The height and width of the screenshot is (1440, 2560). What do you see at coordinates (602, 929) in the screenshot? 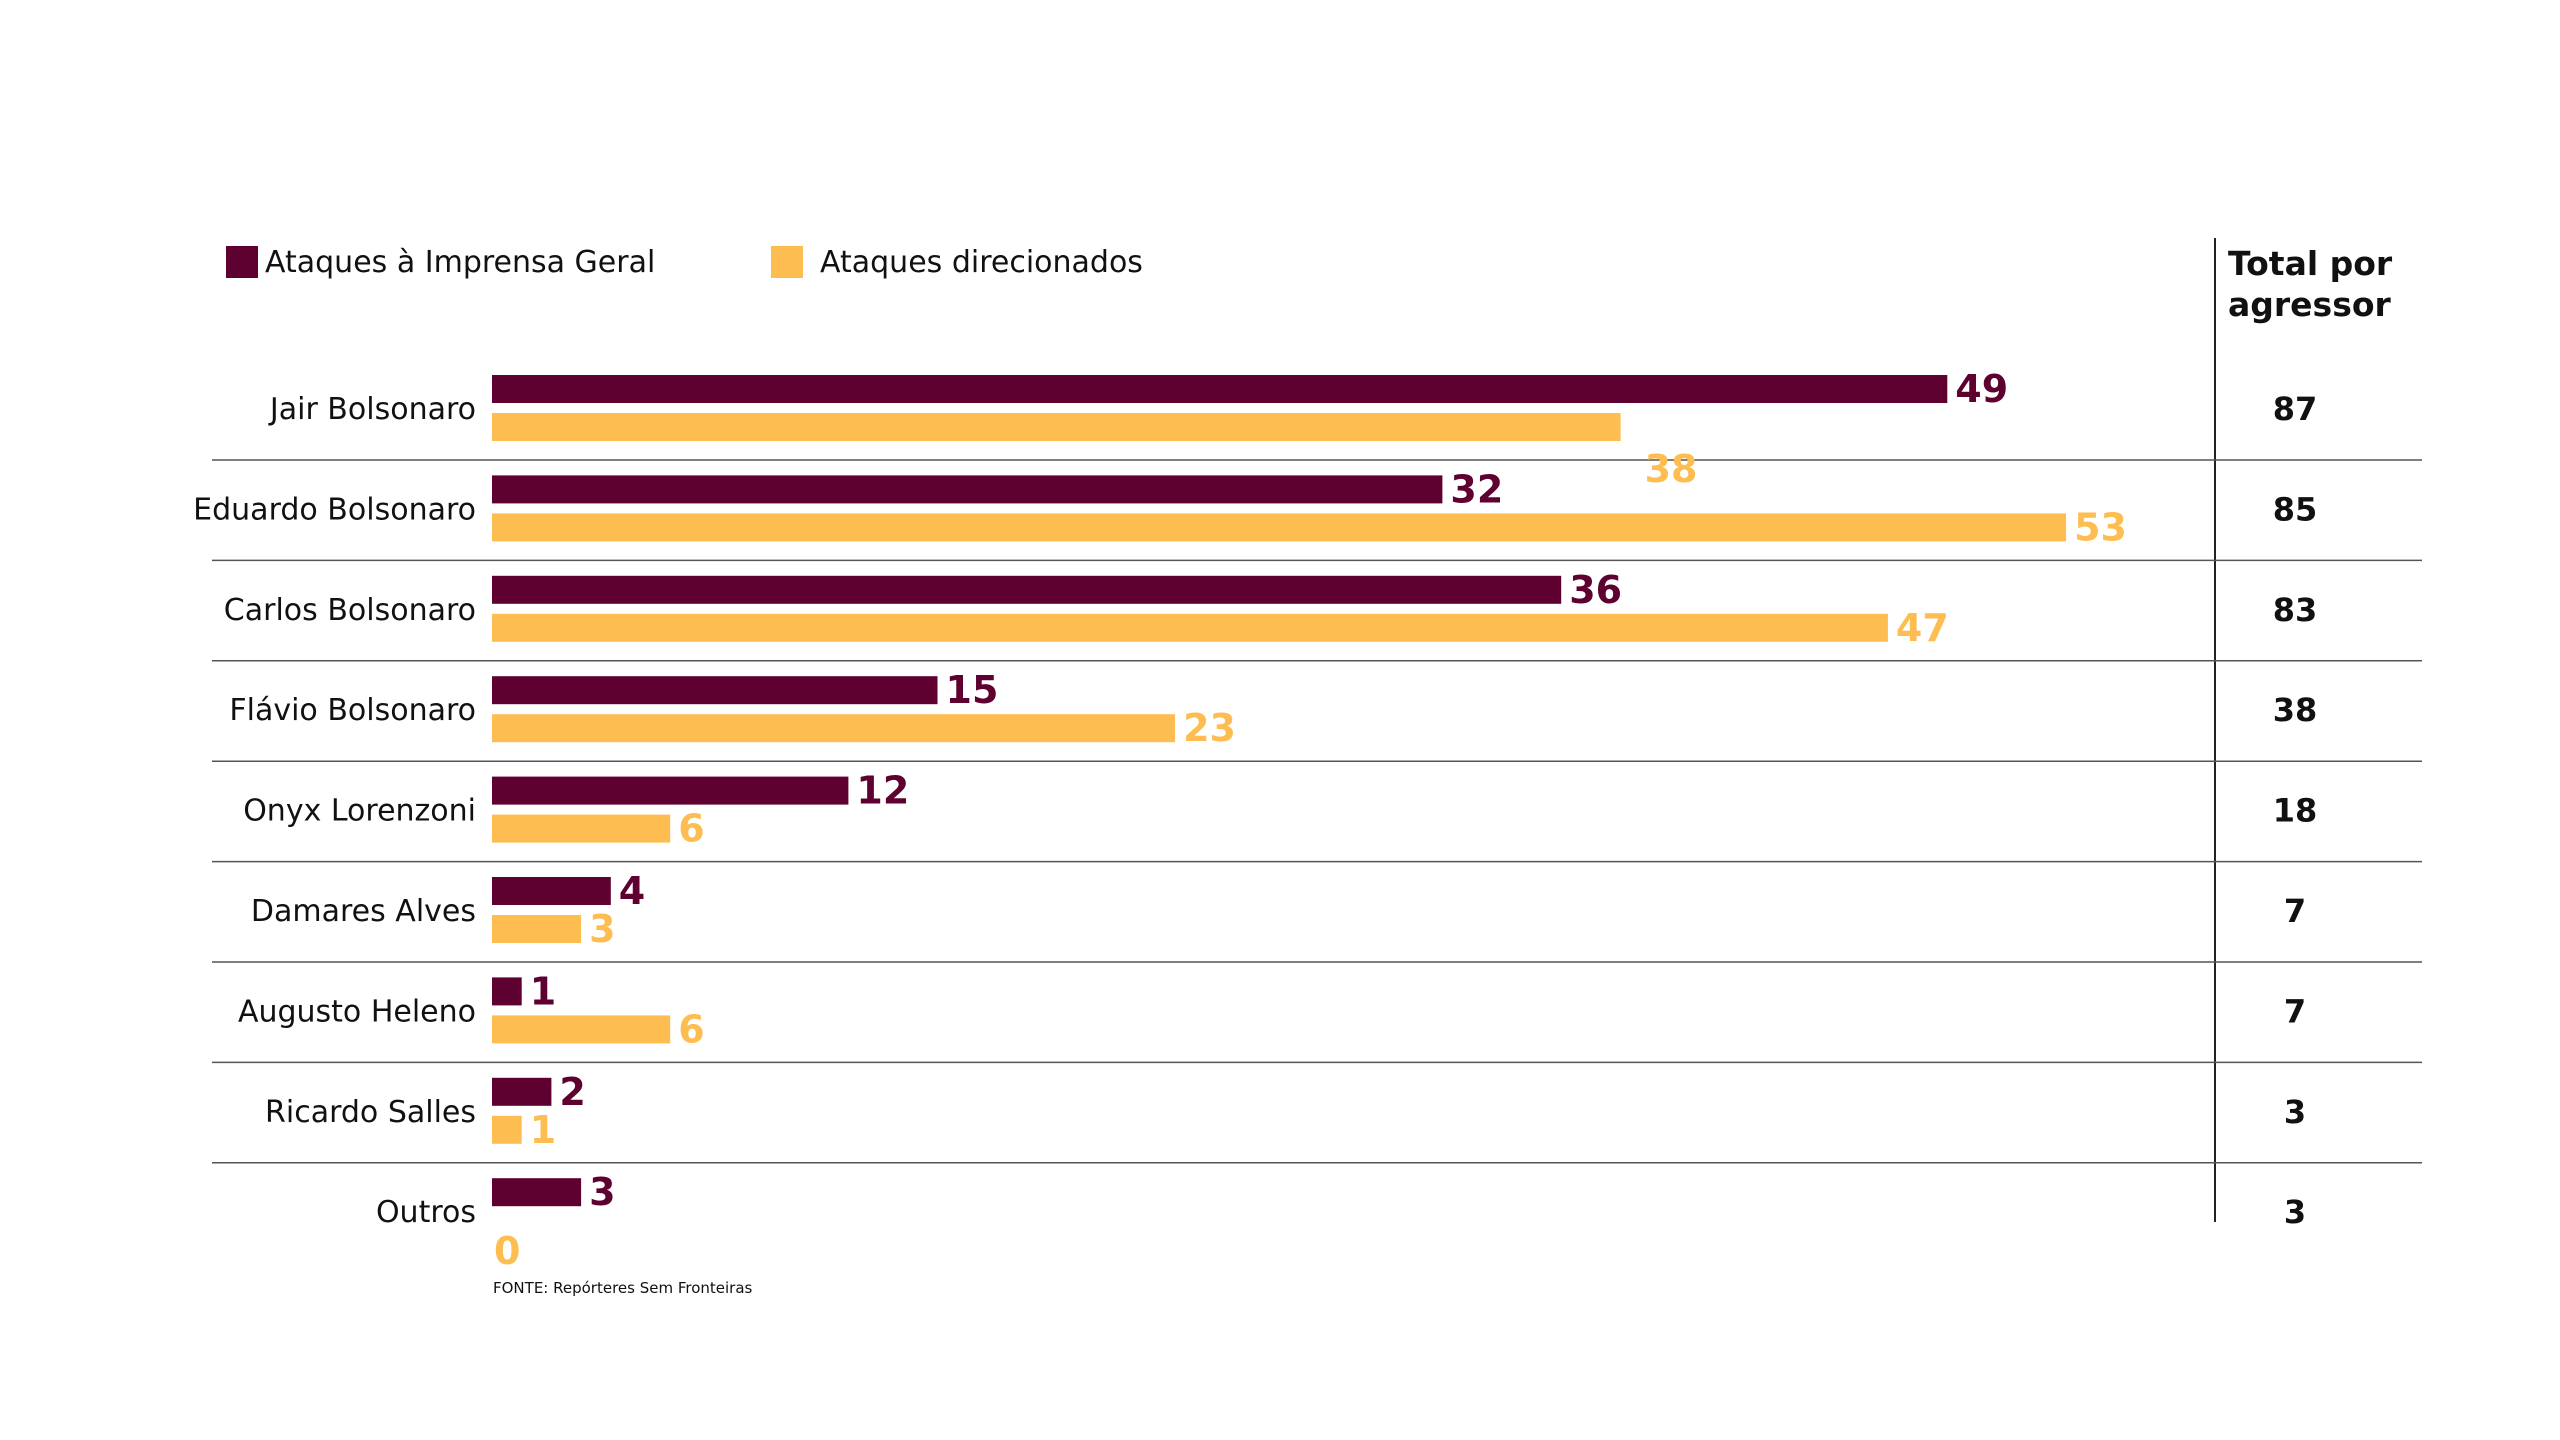
I see `value-label-direcionados: 3` at bounding box center [602, 929].